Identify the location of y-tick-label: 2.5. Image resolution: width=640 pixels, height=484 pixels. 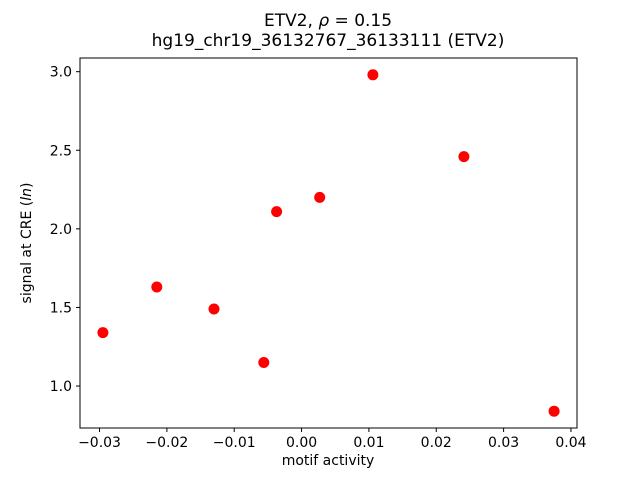
(61, 151).